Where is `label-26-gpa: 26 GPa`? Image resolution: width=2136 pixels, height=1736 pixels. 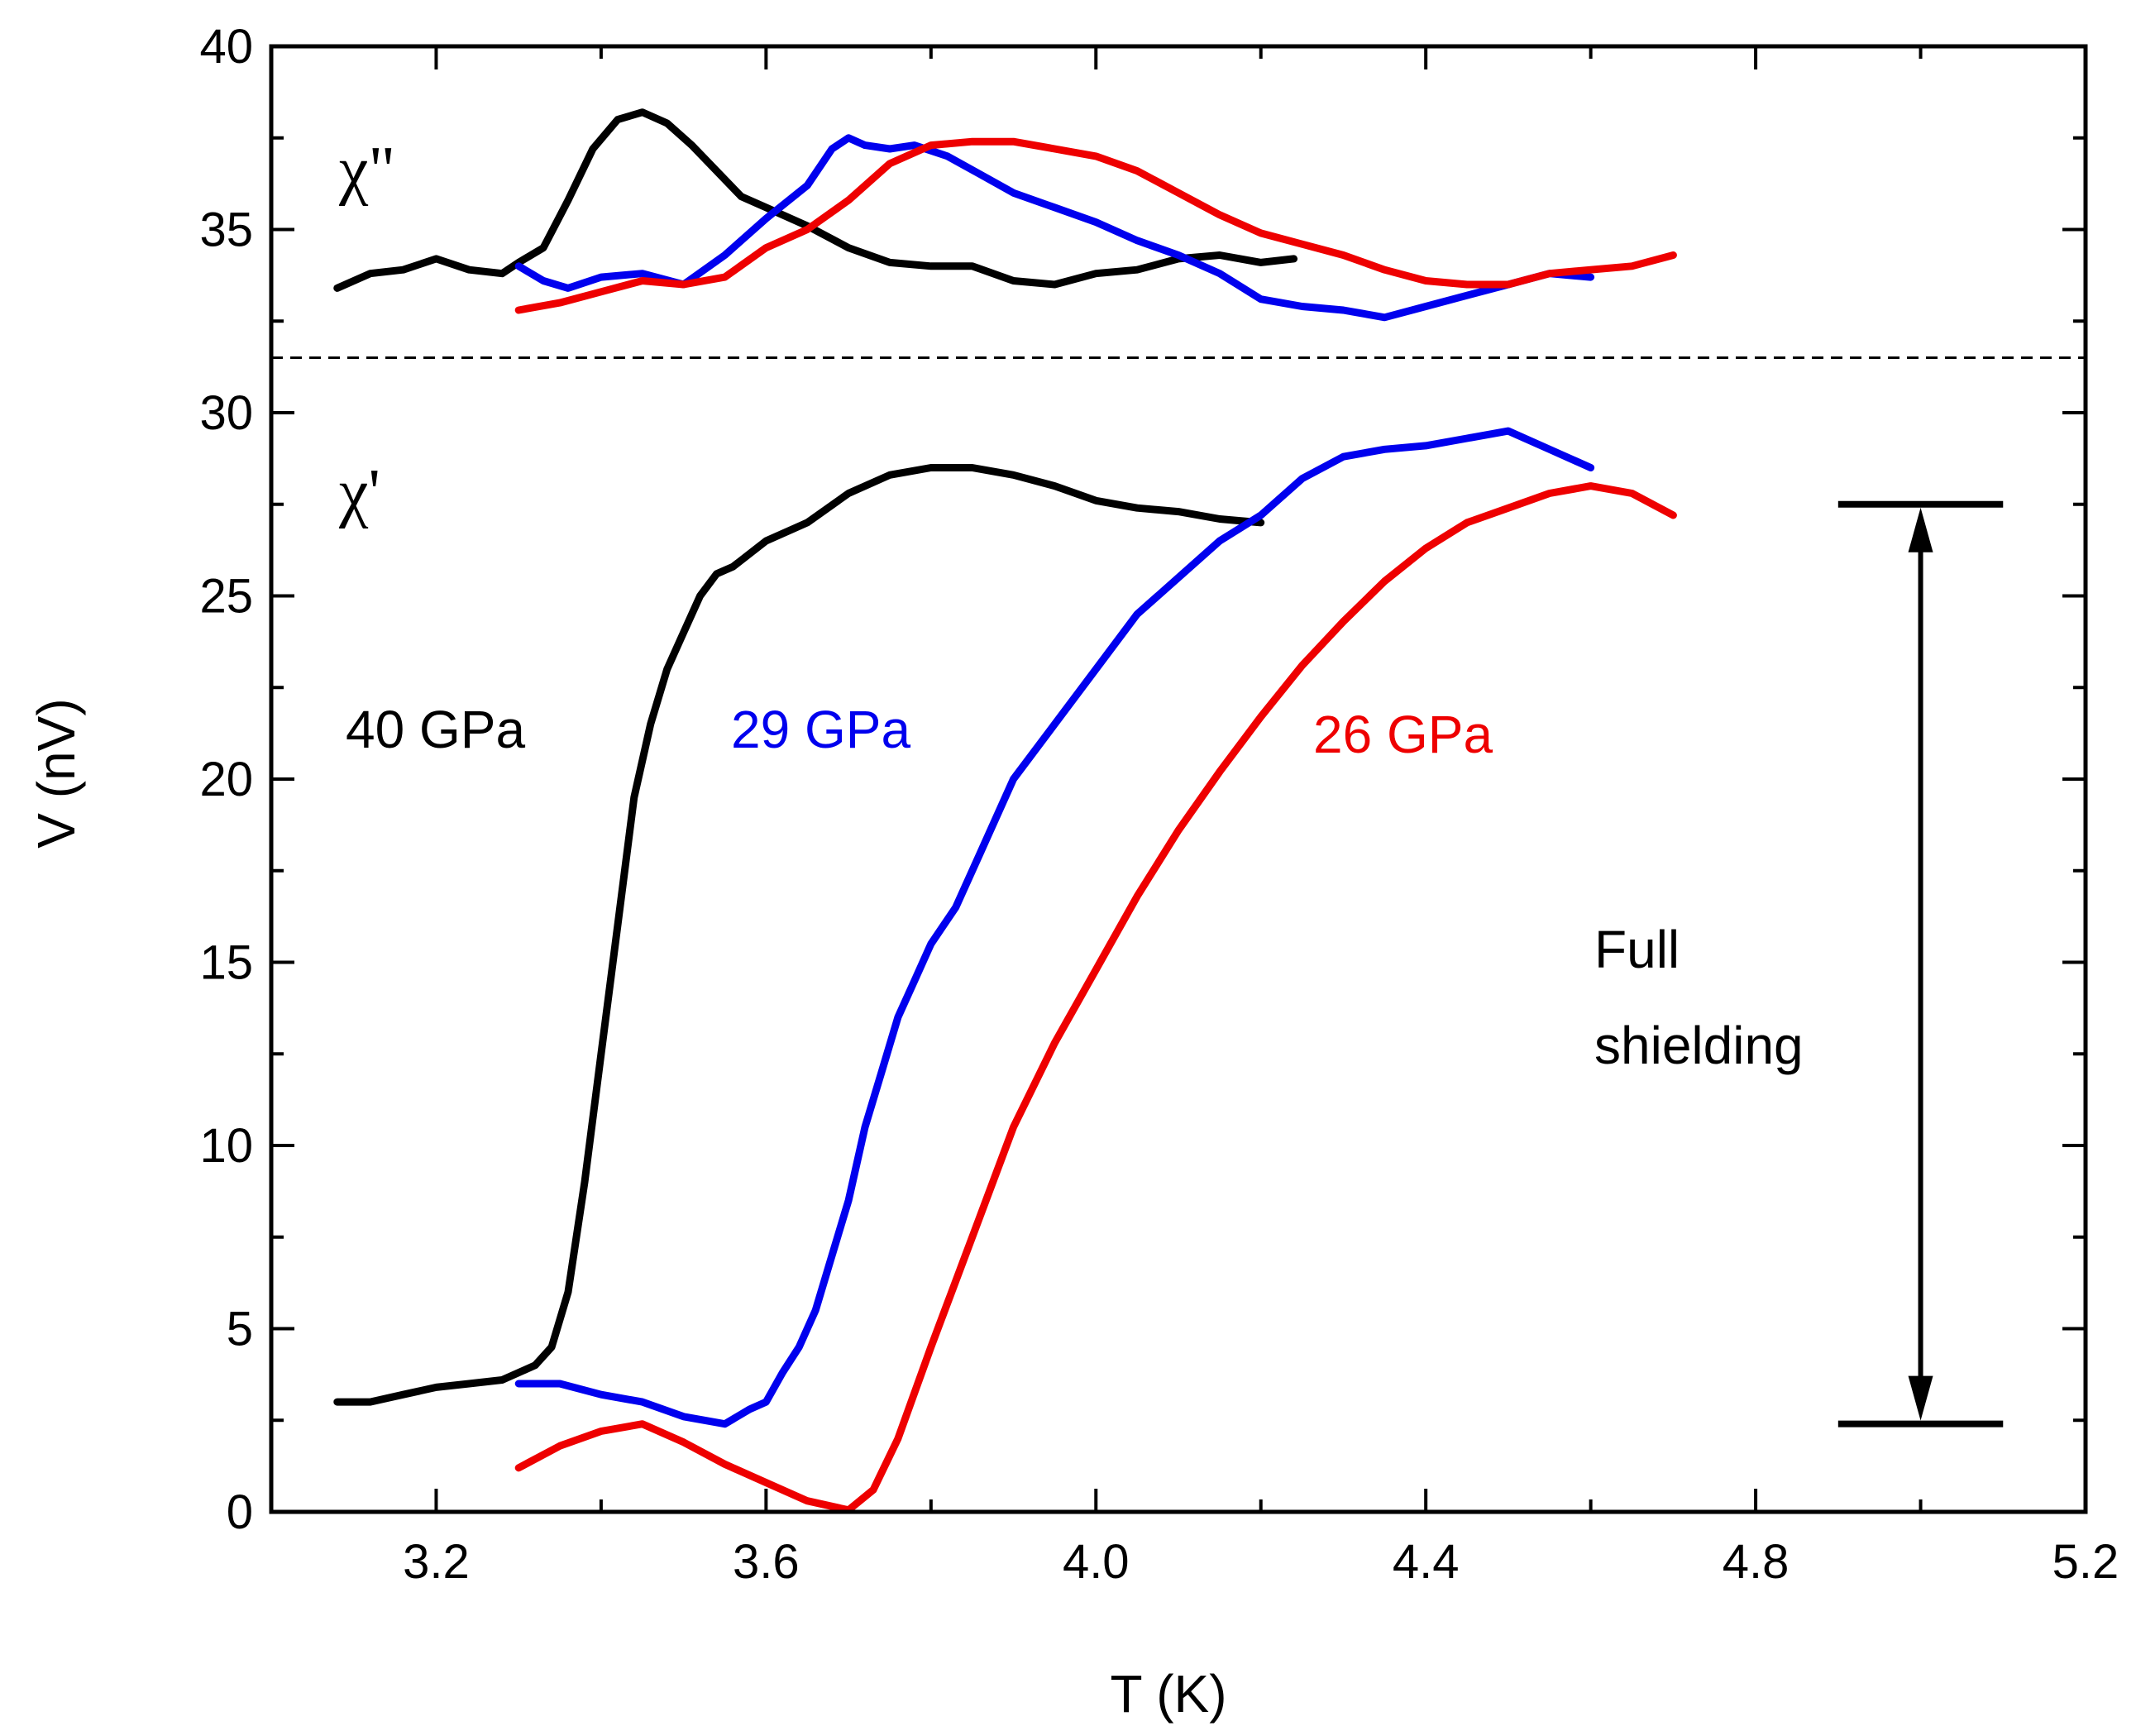 label-26-gpa: 26 GPa is located at coordinates (1403, 734).